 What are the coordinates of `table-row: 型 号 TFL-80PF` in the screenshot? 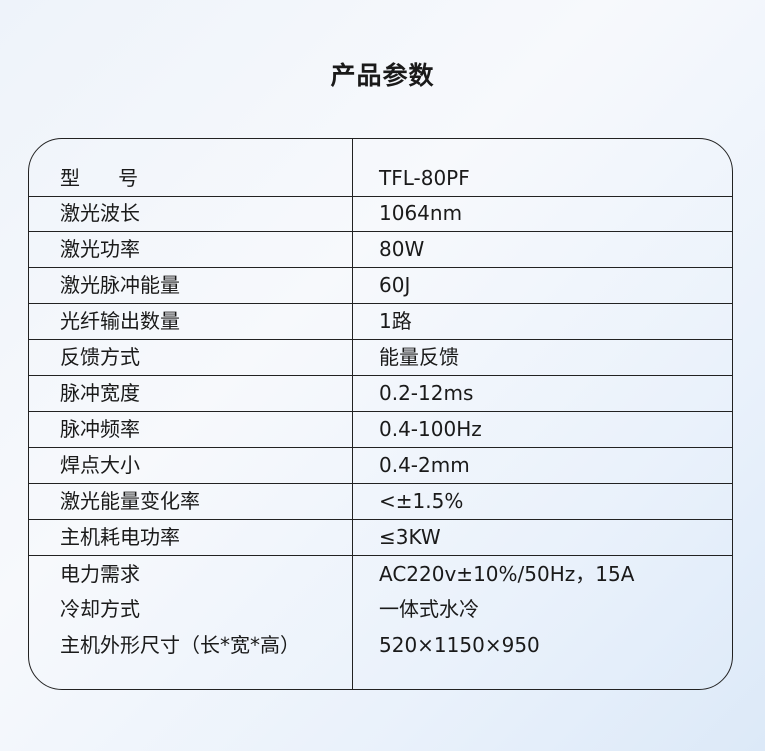 It's located at (380, 178).